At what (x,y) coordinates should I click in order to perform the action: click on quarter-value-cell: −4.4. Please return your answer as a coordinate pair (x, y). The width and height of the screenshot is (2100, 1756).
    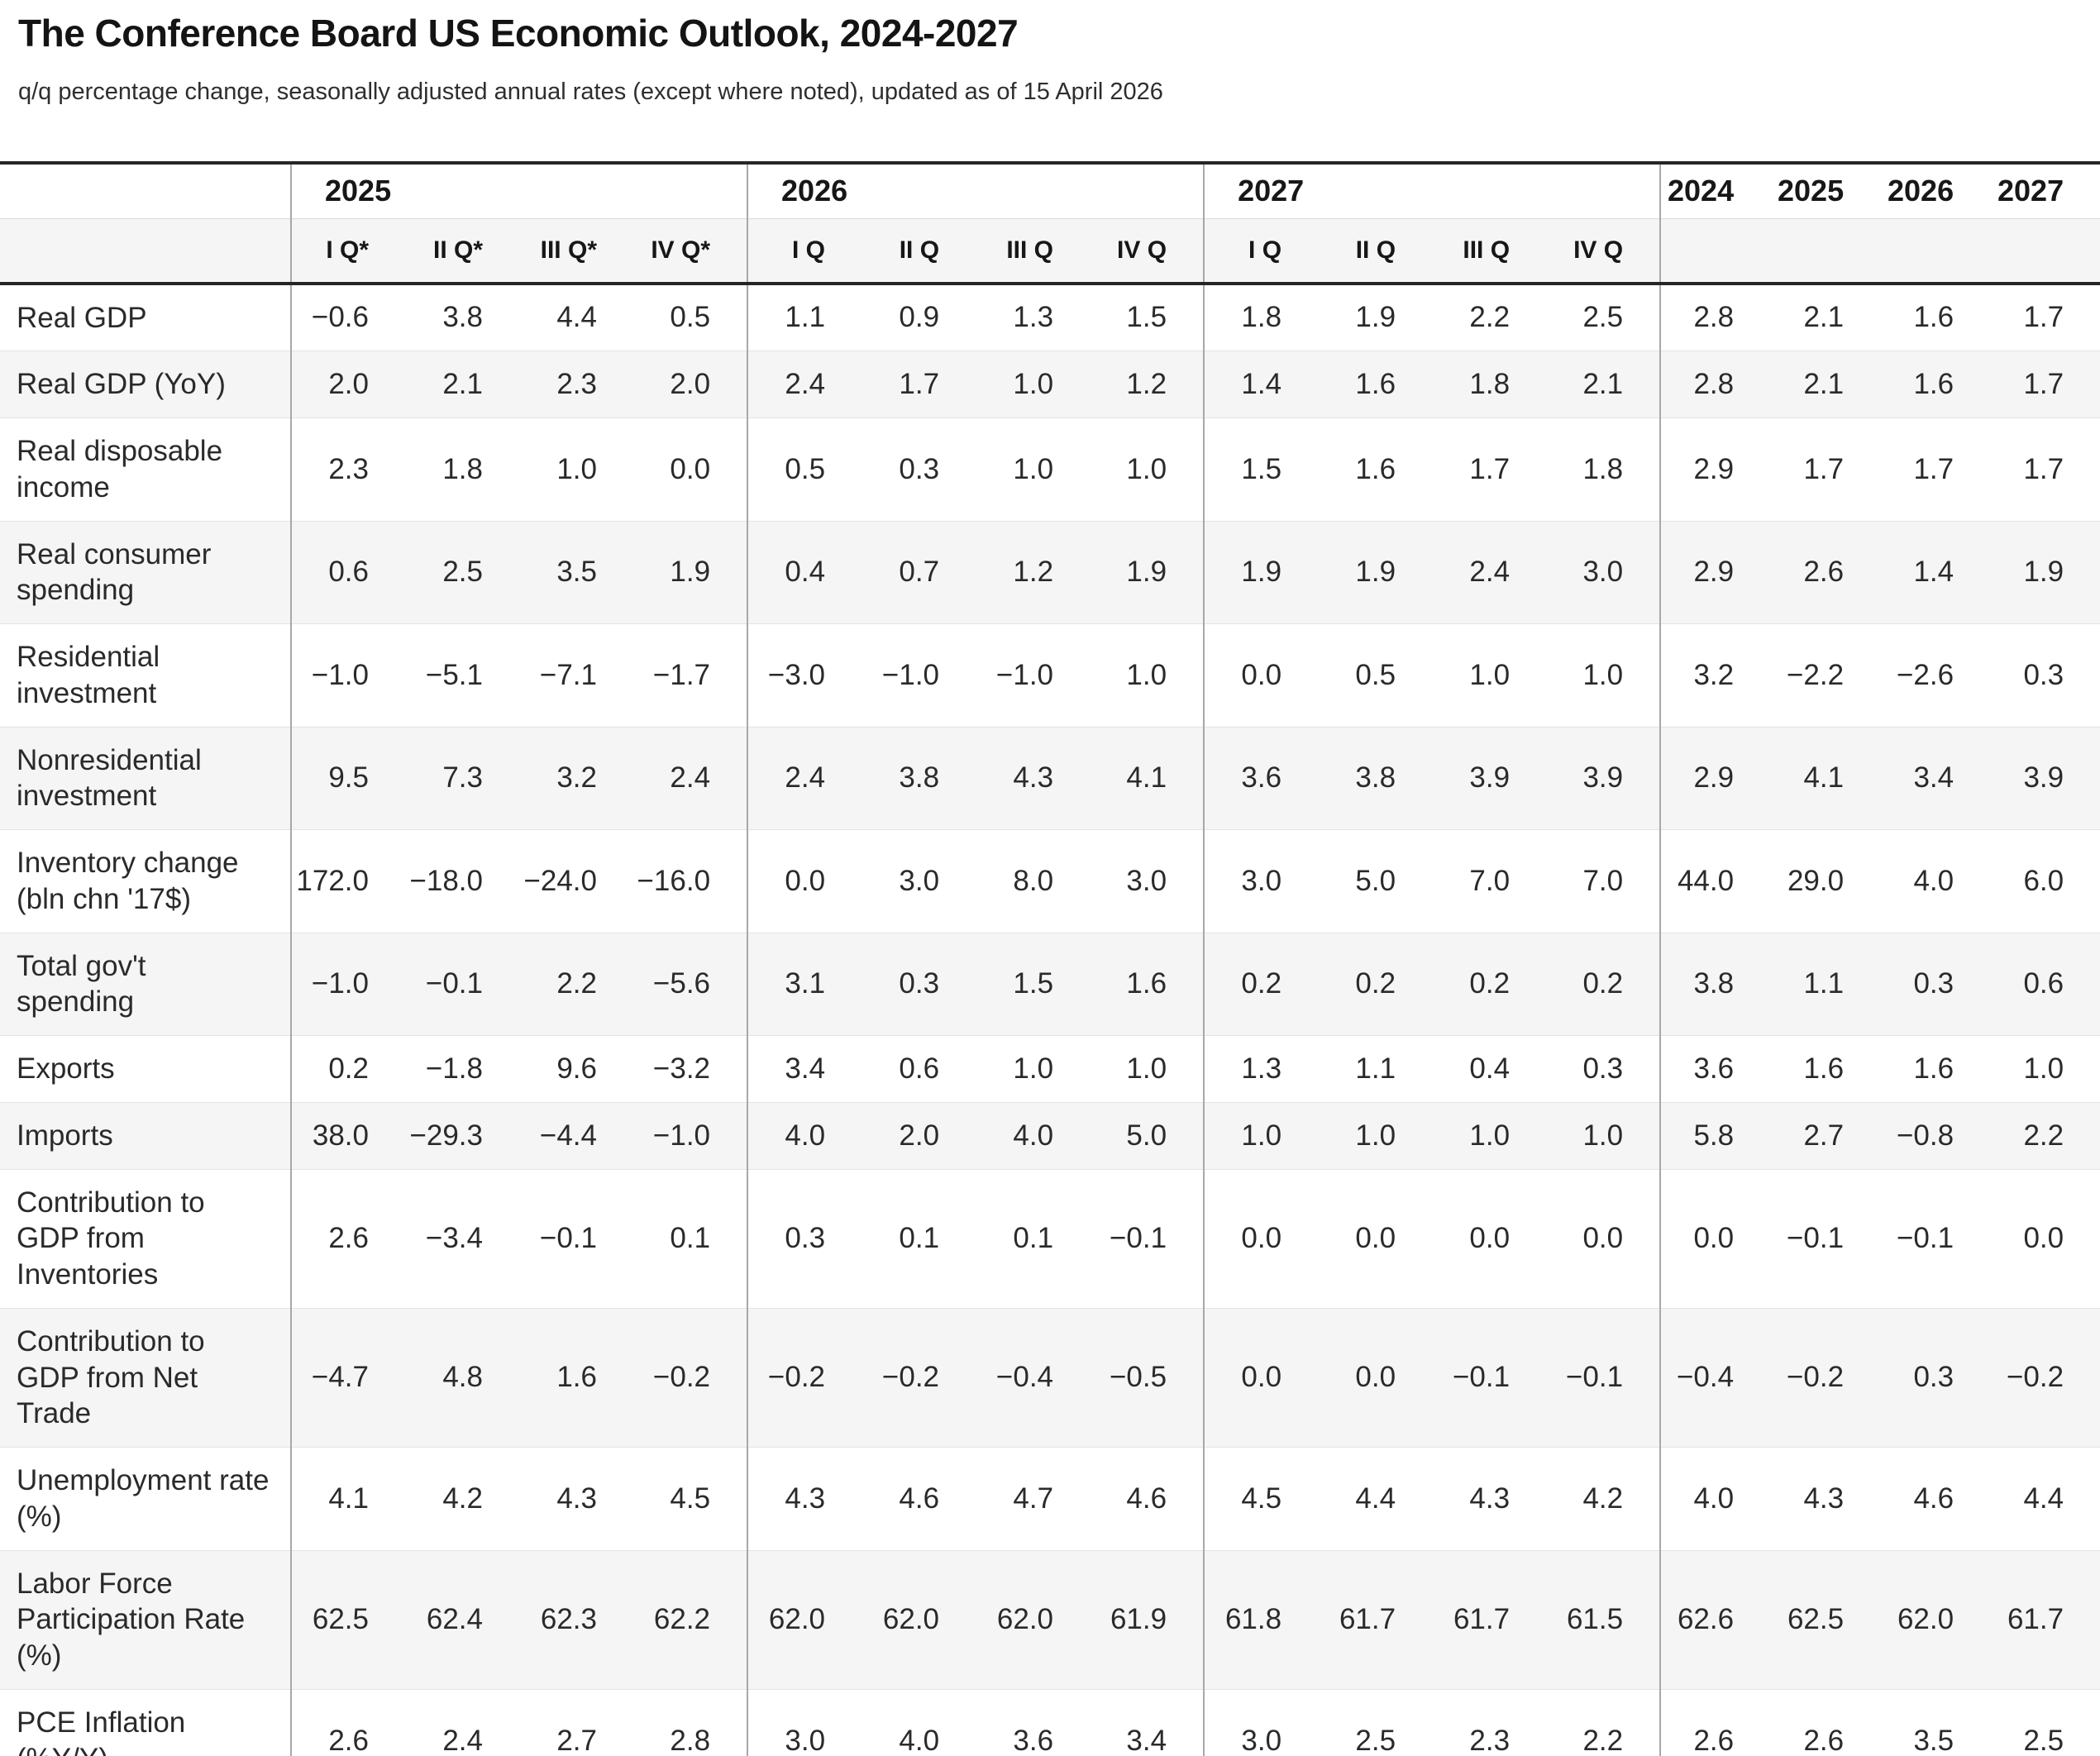
    Looking at the image, I should click on (568, 1135).